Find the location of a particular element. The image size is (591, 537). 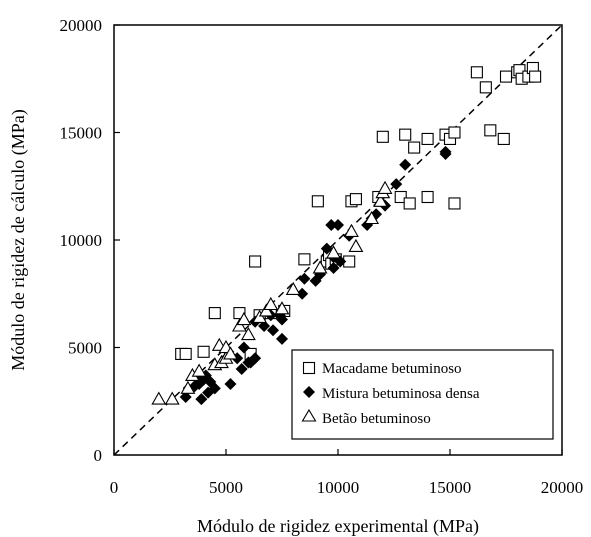

legend-marker-mistura is located at coordinates (309, 392).